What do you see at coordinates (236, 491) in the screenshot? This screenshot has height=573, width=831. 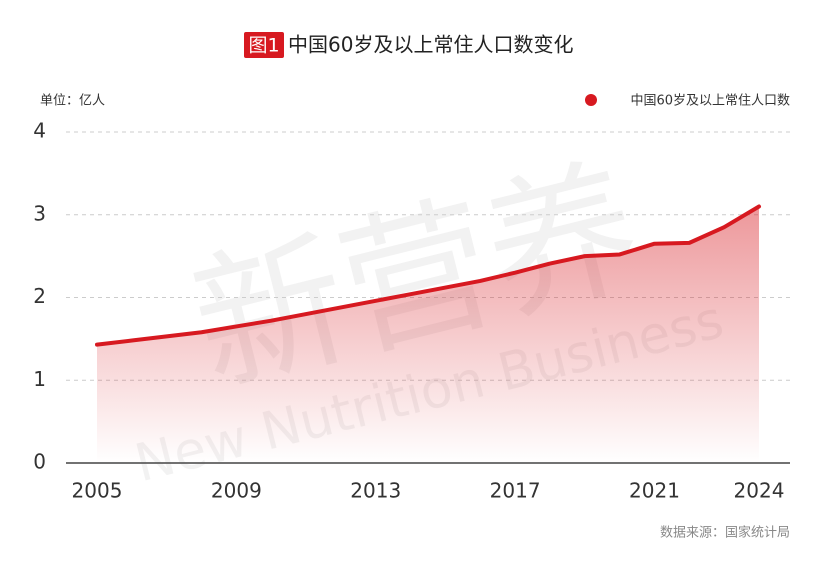 I see `x-tick-label: 2009` at bounding box center [236, 491].